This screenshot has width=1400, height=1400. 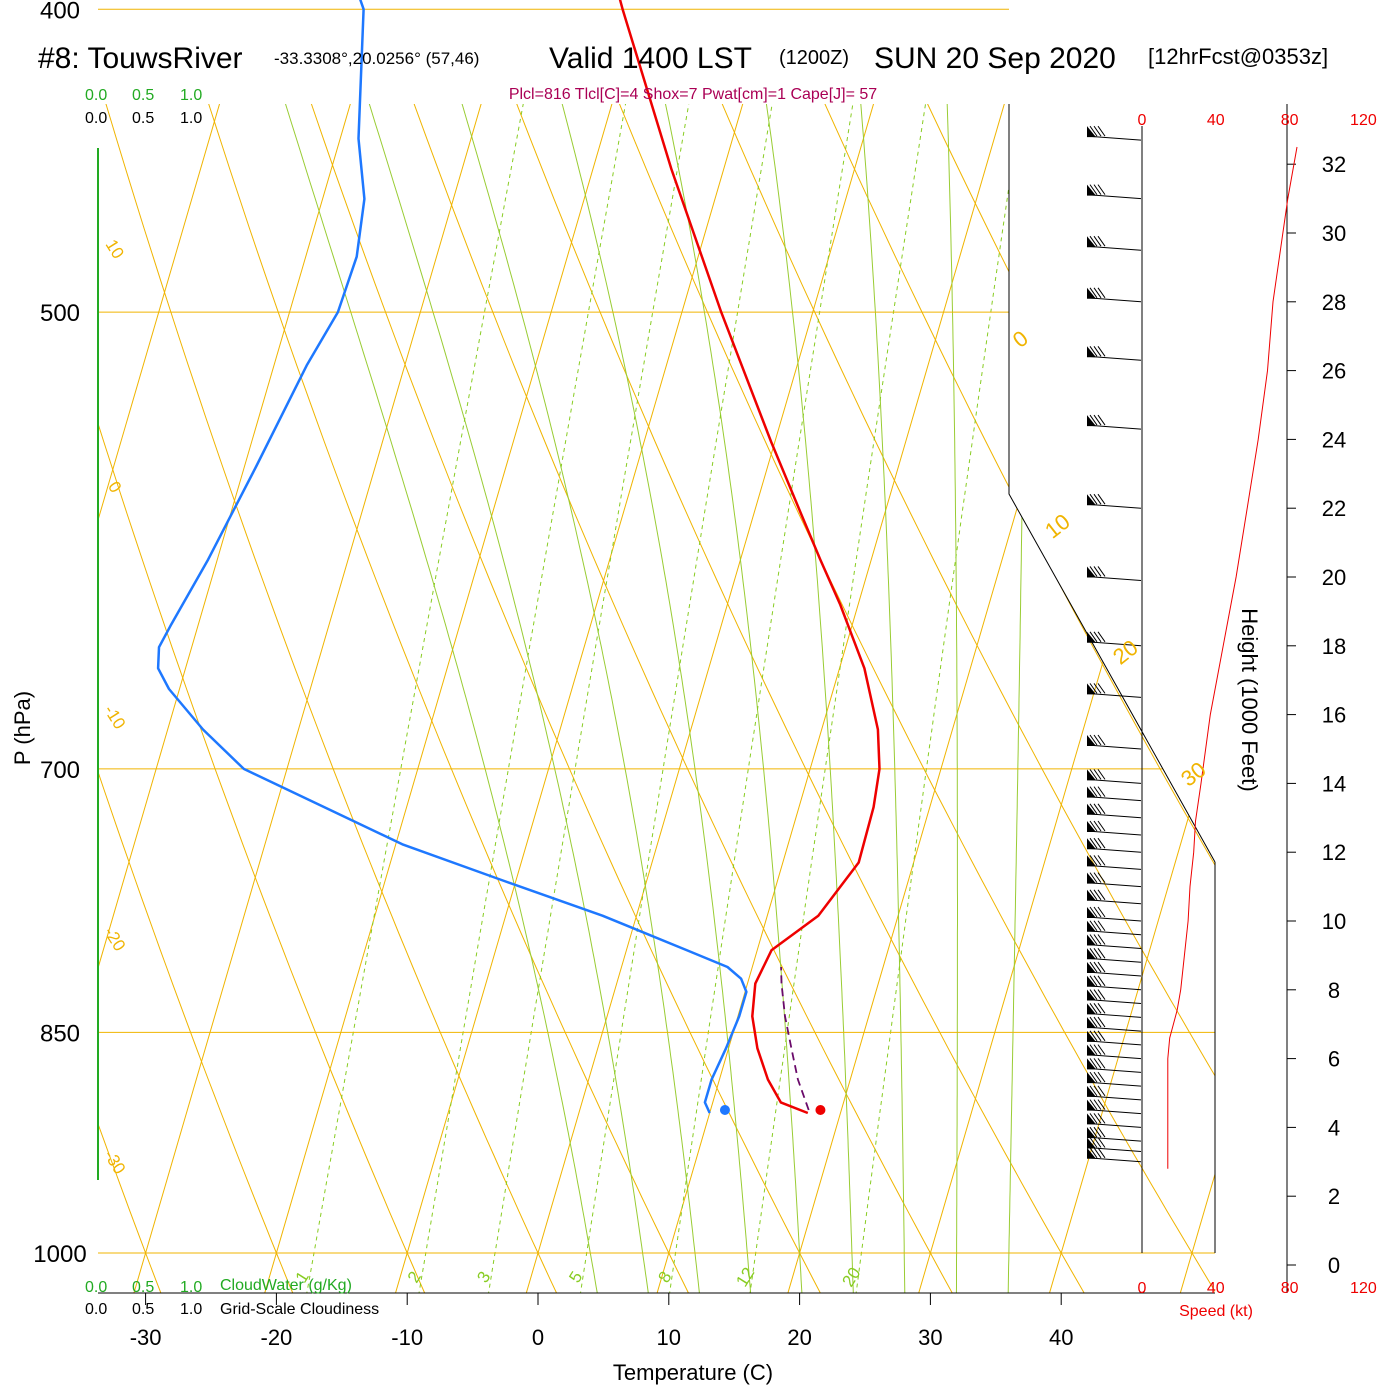 What do you see at coordinates (114, 1162) in the screenshot?
I see `isotherm-label: -30` at bounding box center [114, 1162].